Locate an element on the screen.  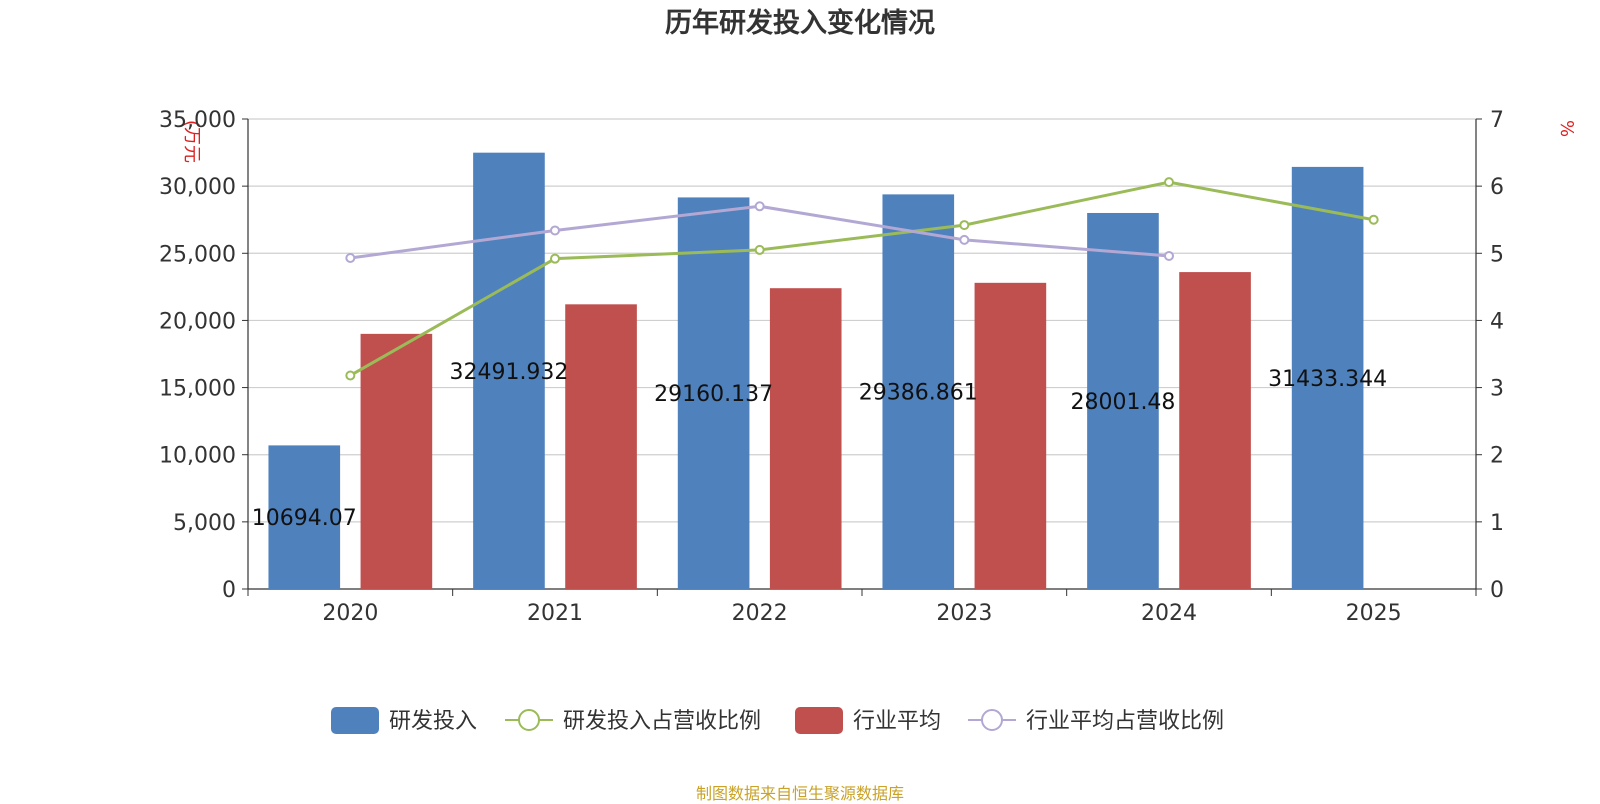
legend: 研发投入 研发投入占营收比例 行业平均 行业平均占营收比例 is located at coordinates (777, 720).